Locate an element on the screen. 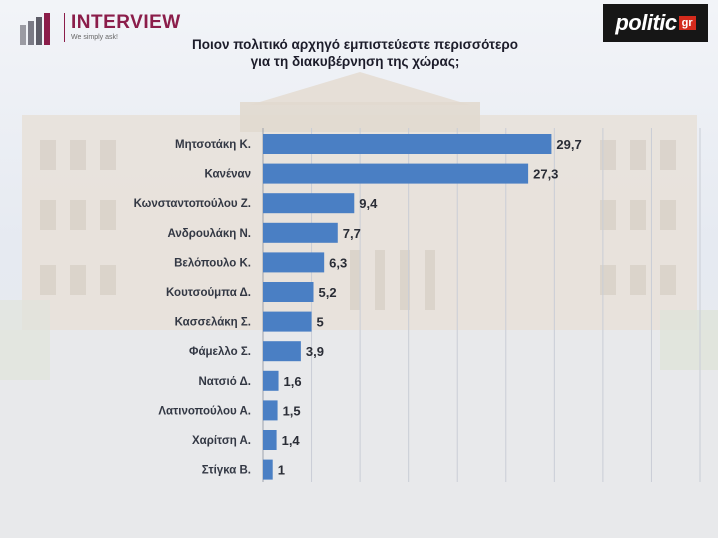 The width and height of the screenshot is (718, 538). data-label: 1,4 is located at coordinates (291, 440).